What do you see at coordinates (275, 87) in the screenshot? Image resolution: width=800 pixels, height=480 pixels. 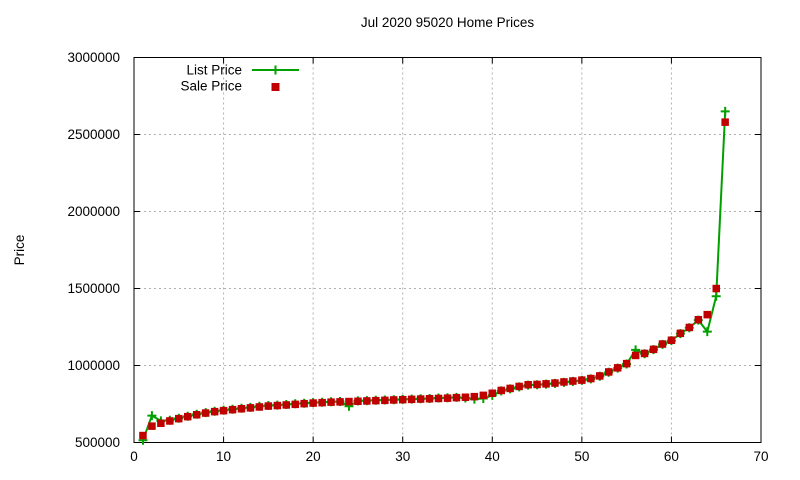 I see `legend-sale-price-square-icon` at bounding box center [275, 87].